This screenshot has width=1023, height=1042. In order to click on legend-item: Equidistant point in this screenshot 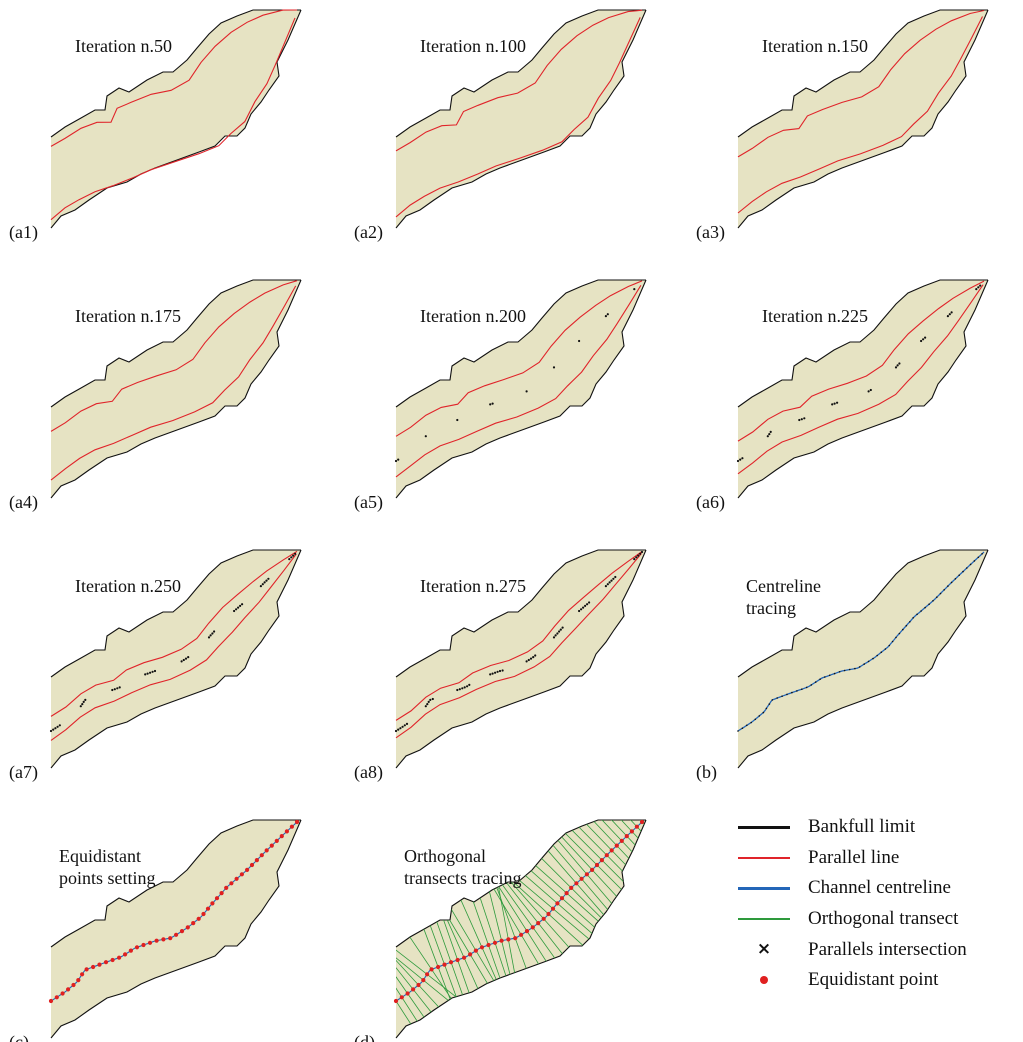, I will do `click(878, 980)`.